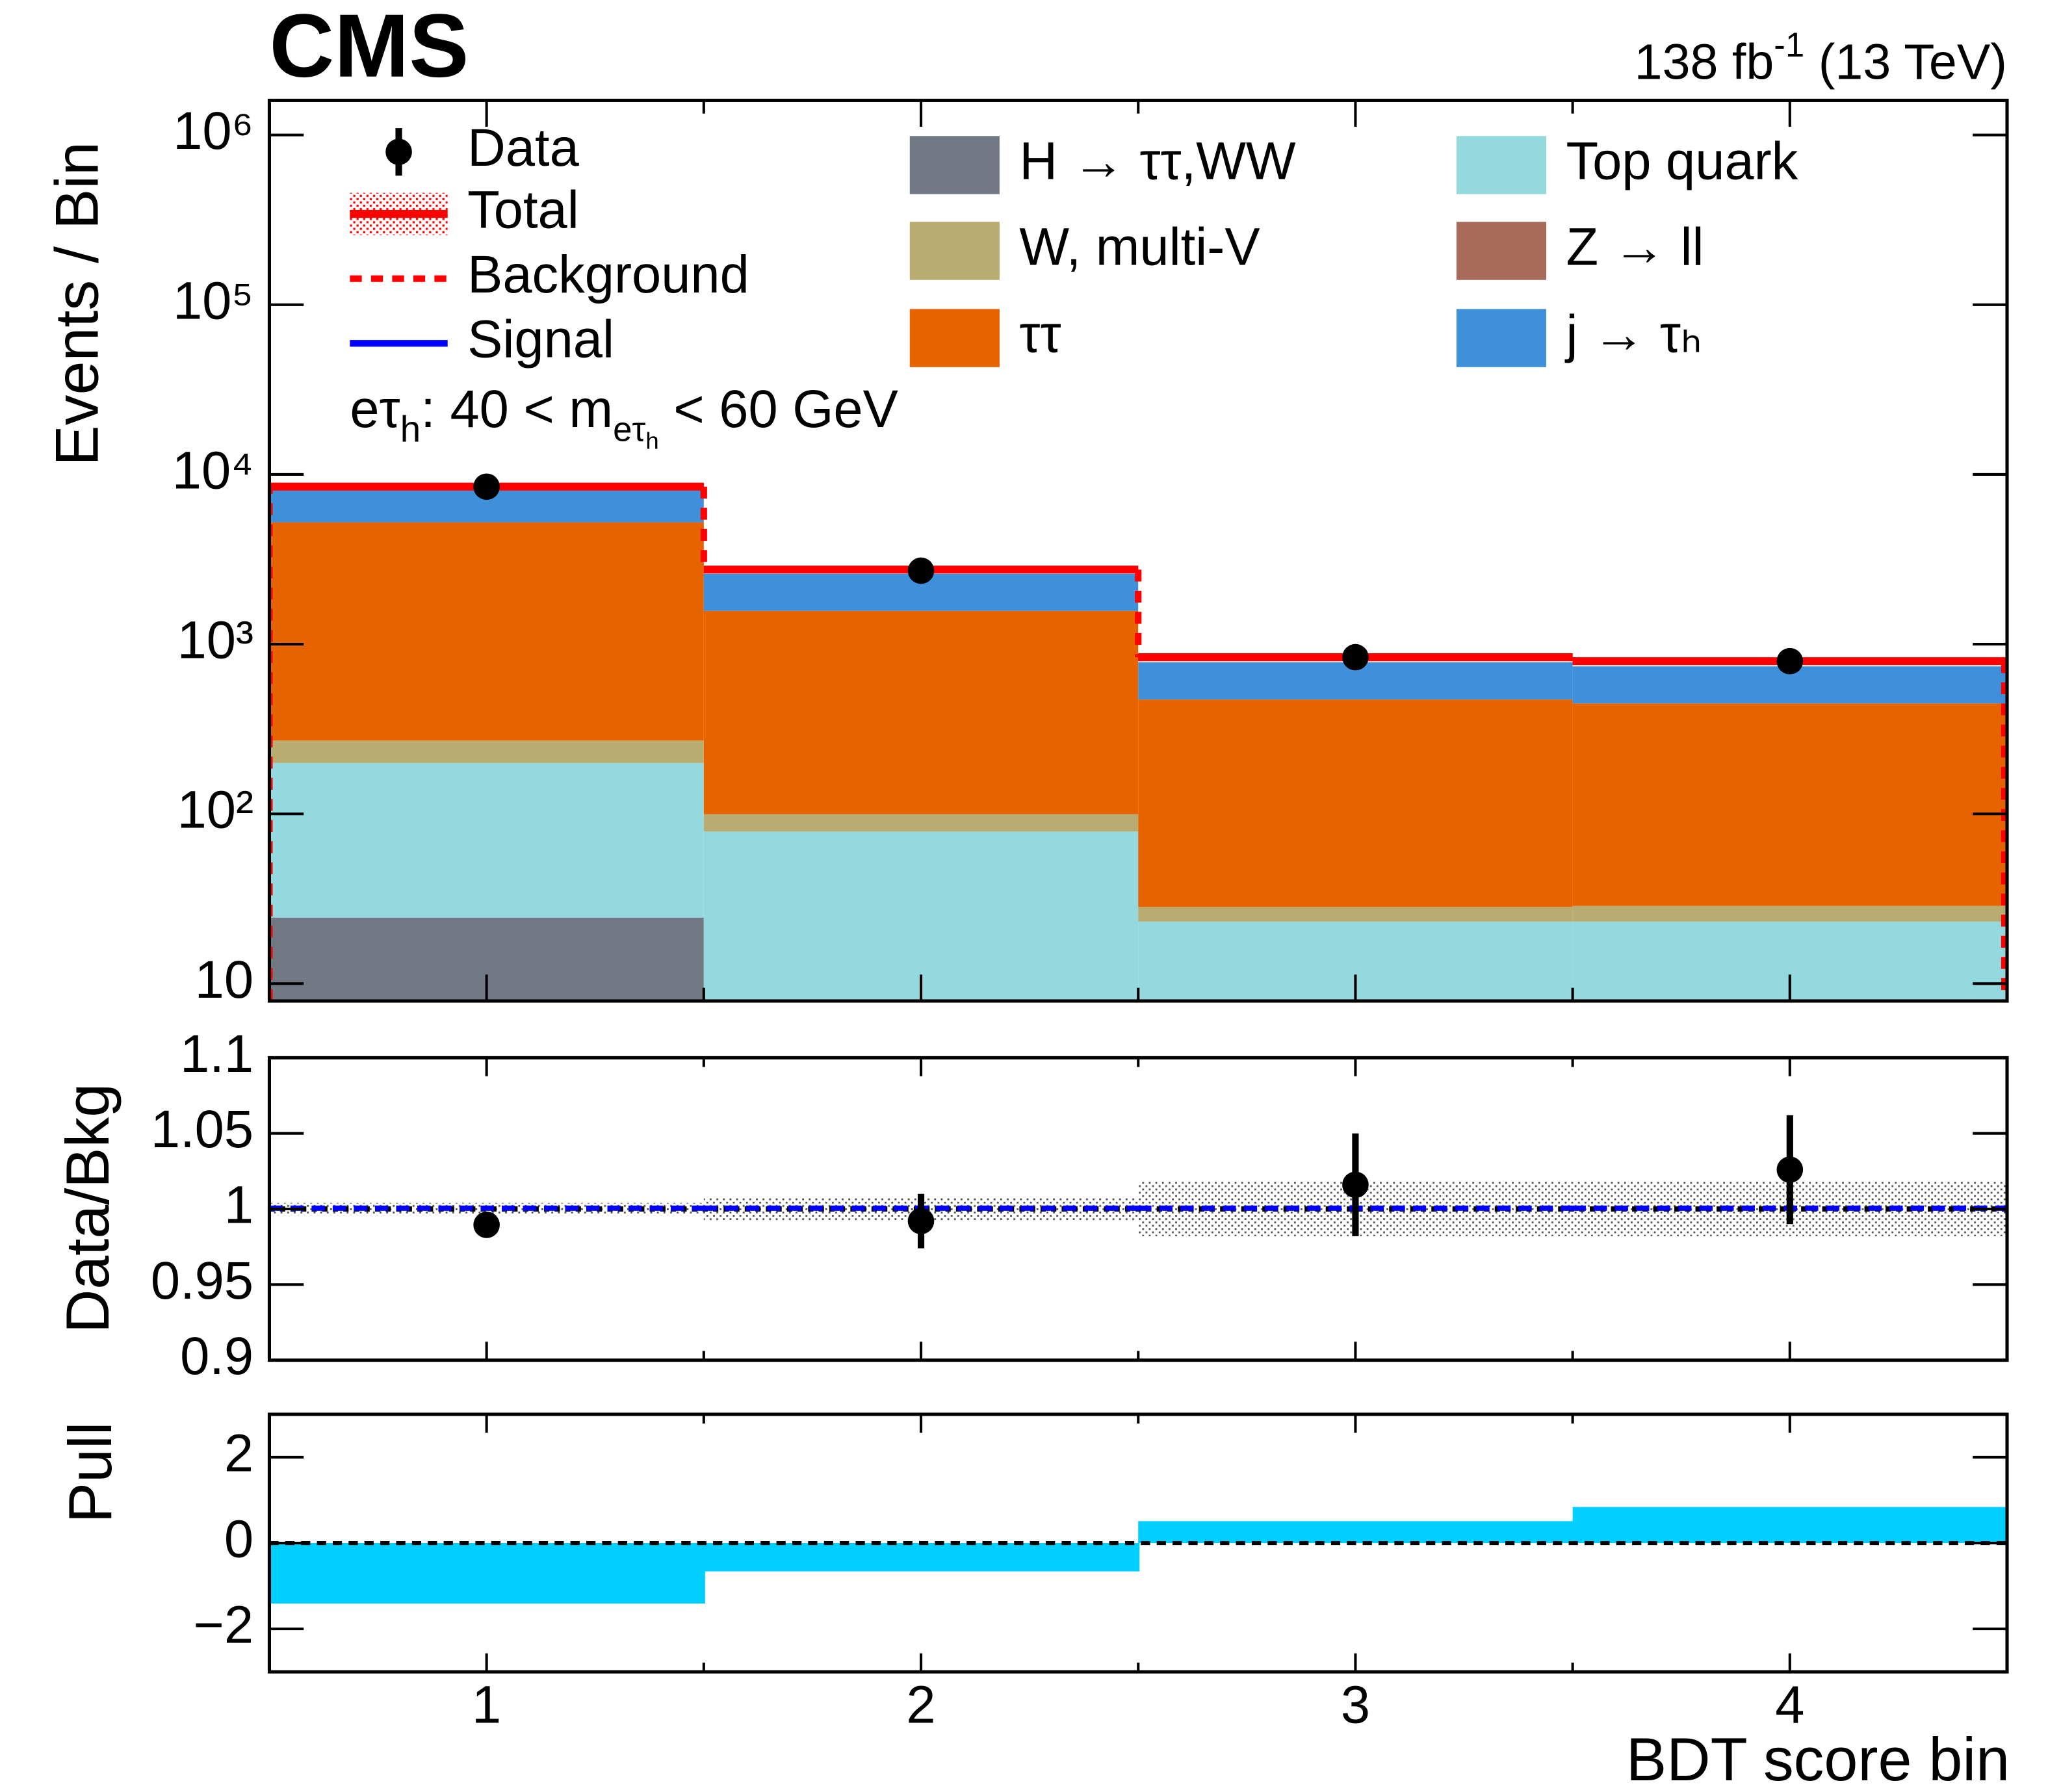  What do you see at coordinates (1682, 160) in the screenshot?
I see `legend-label: Top quark` at bounding box center [1682, 160].